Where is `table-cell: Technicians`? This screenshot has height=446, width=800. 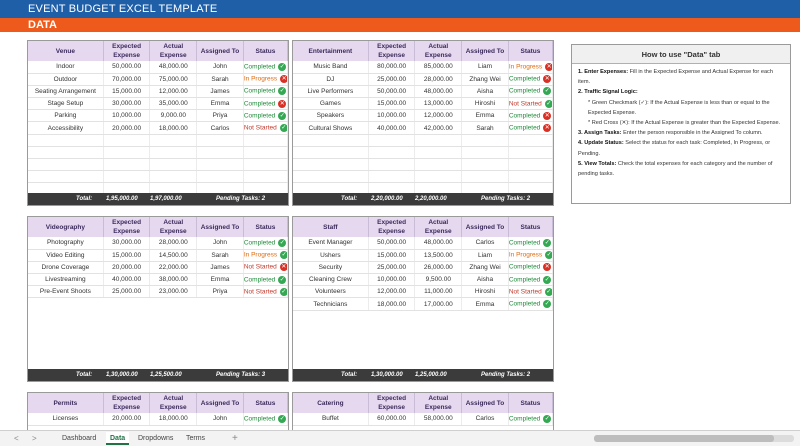
table-cell: Technicians is located at coordinates (331, 304).